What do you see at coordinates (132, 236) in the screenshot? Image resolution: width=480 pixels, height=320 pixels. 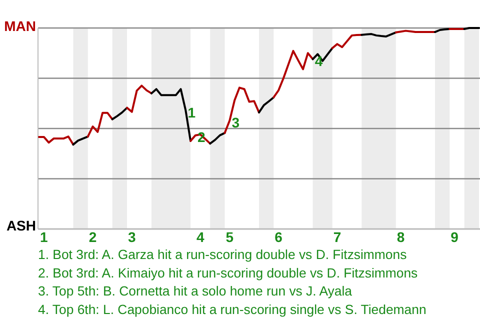 I see `x-tick-label: 3` at bounding box center [132, 236].